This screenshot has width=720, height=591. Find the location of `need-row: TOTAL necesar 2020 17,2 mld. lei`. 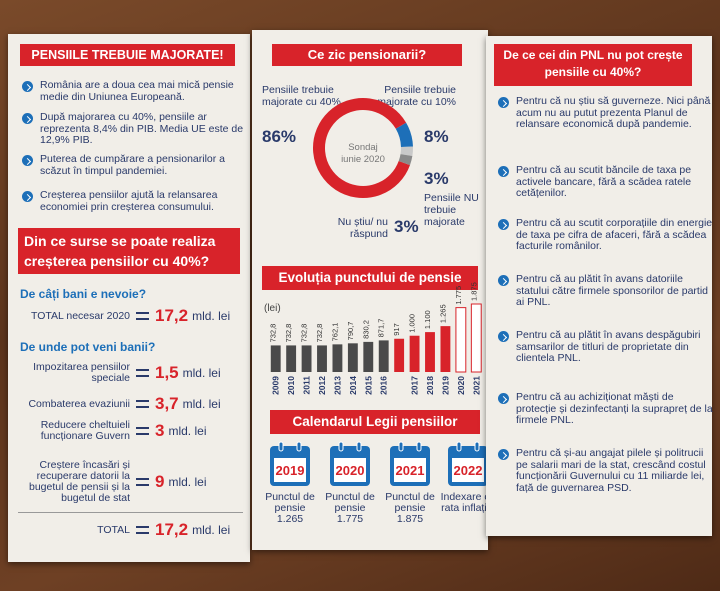

need-row: TOTAL necesar 2020 17,2 mld. lei is located at coordinates (130, 316).